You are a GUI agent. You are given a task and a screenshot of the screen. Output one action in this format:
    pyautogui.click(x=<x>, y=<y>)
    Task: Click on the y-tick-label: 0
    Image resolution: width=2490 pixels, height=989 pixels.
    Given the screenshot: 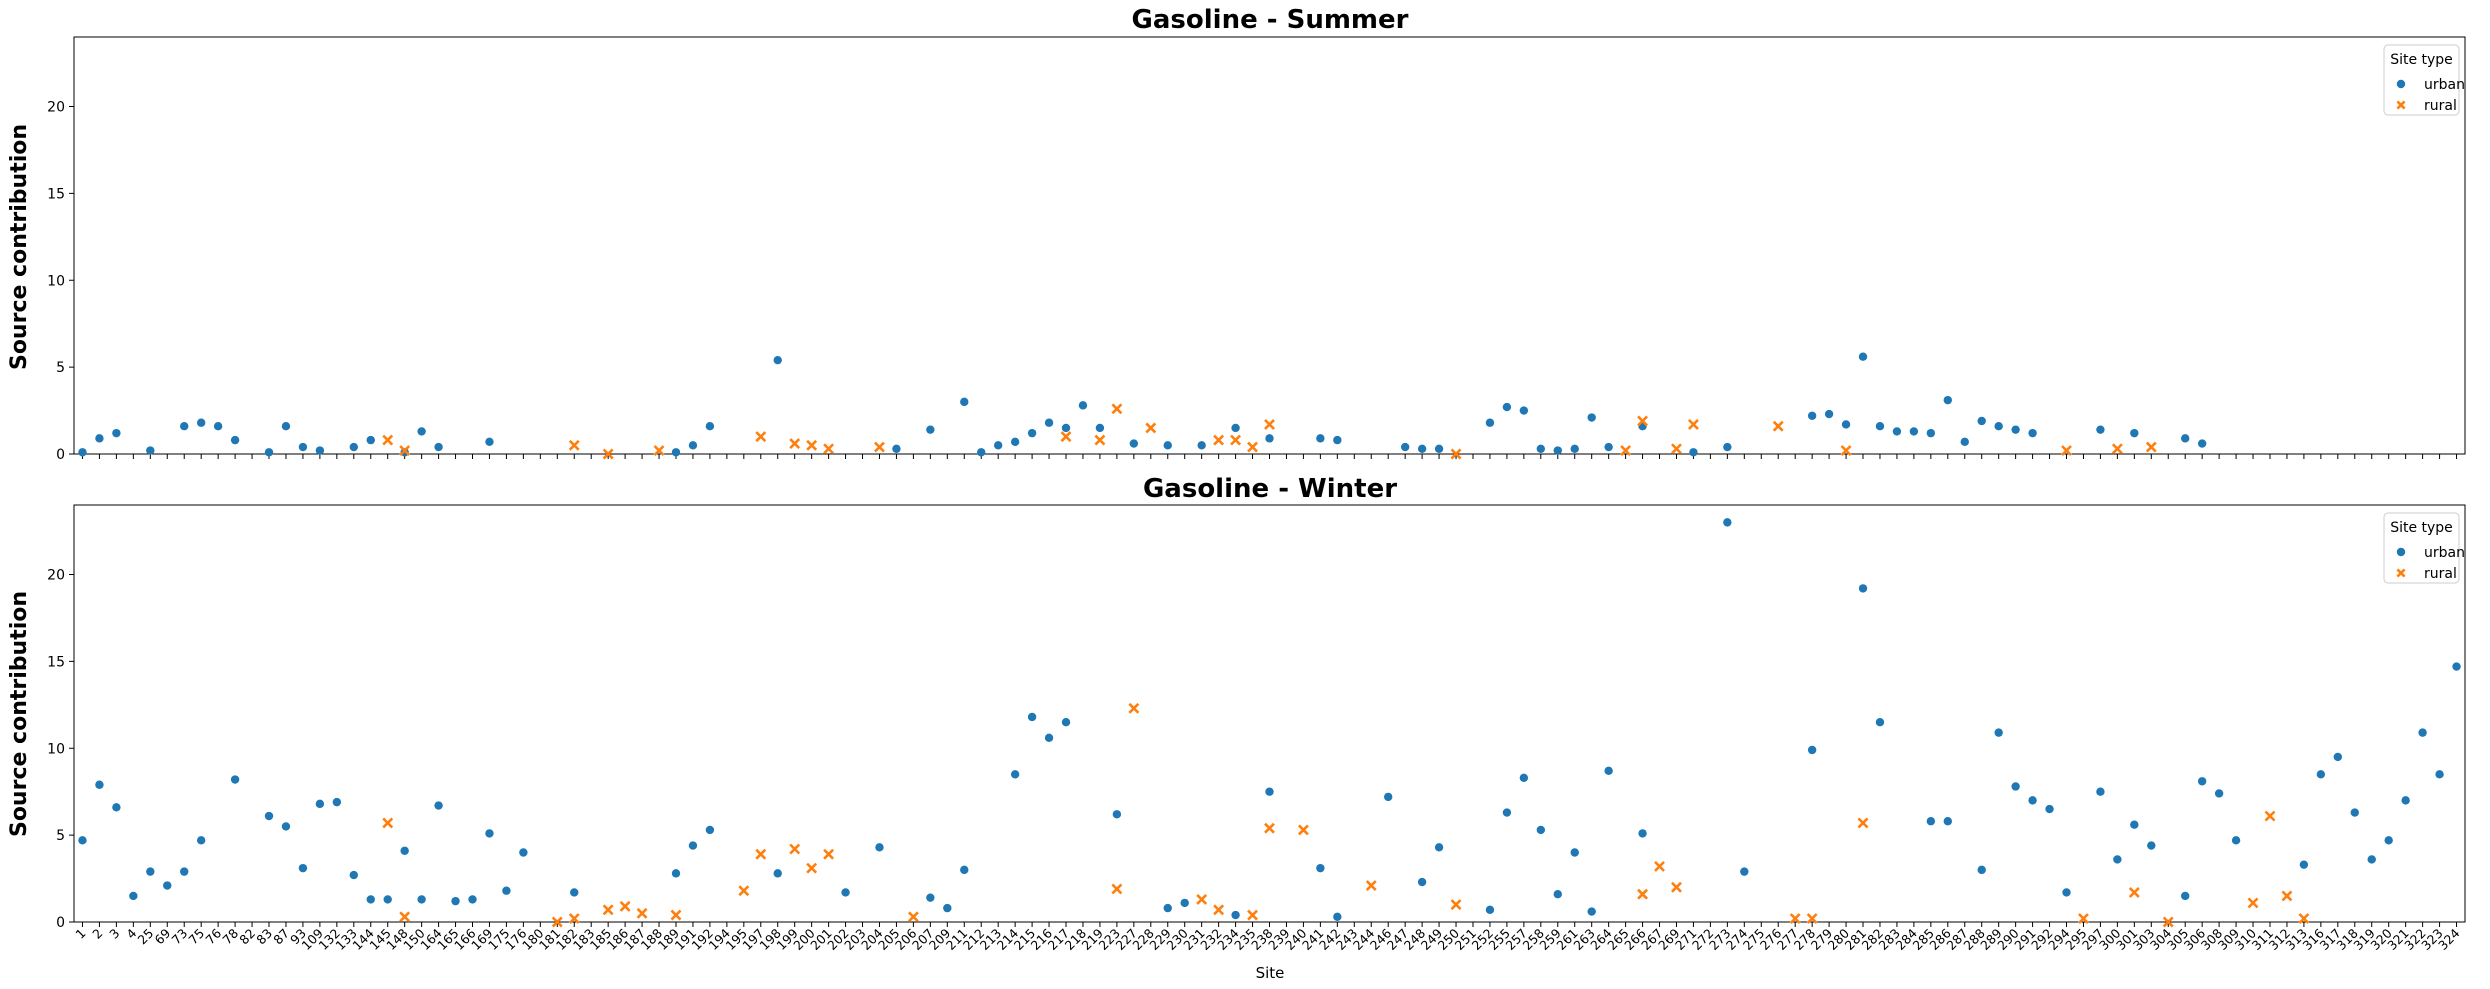 What is the action you would take?
    pyautogui.click(x=60, y=455)
    